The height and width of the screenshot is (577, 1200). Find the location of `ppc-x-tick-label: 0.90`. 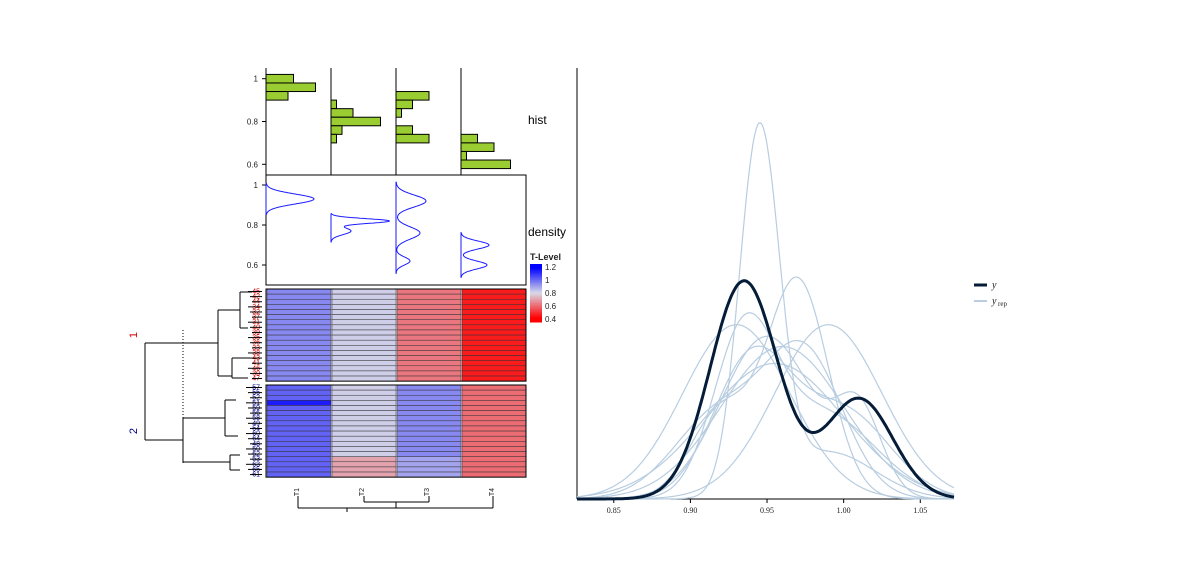

ppc-x-tick-label: 0.90 is located at coordinates (690, 510).